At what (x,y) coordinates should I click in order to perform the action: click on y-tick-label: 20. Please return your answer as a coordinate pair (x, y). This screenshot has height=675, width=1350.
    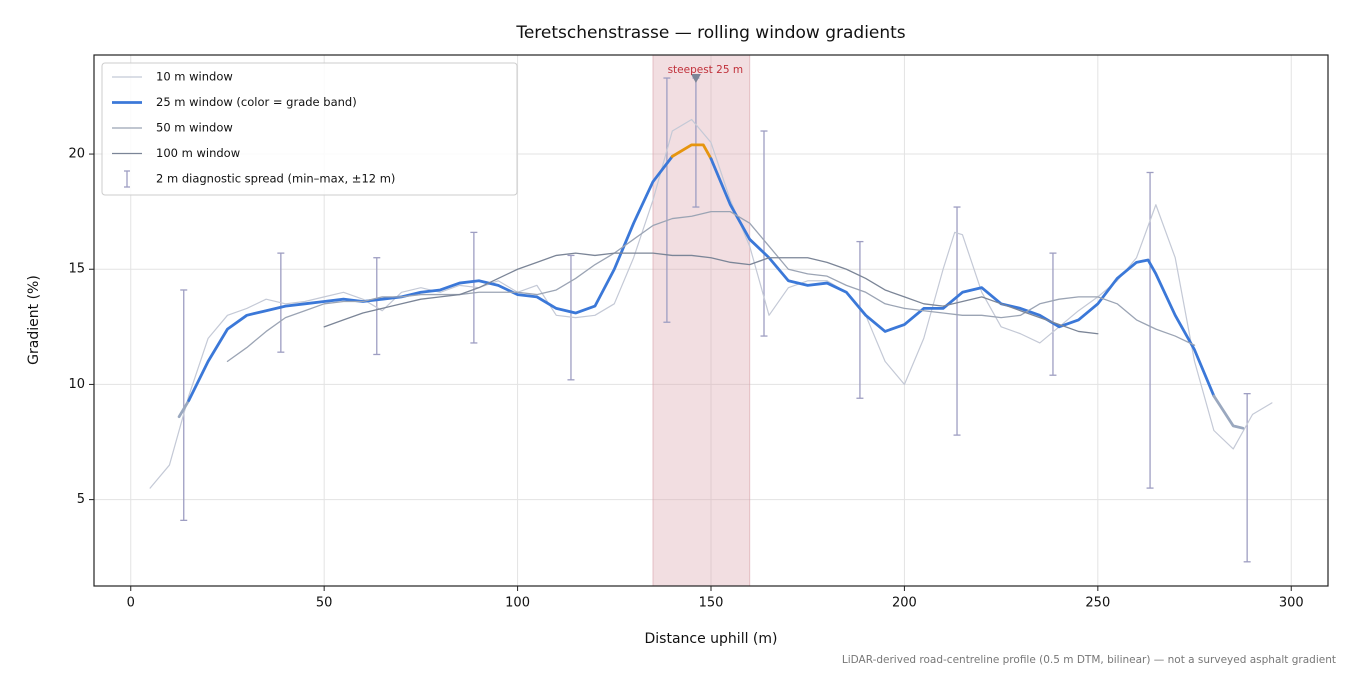
    Looking at the image, I should click on (76, 154).